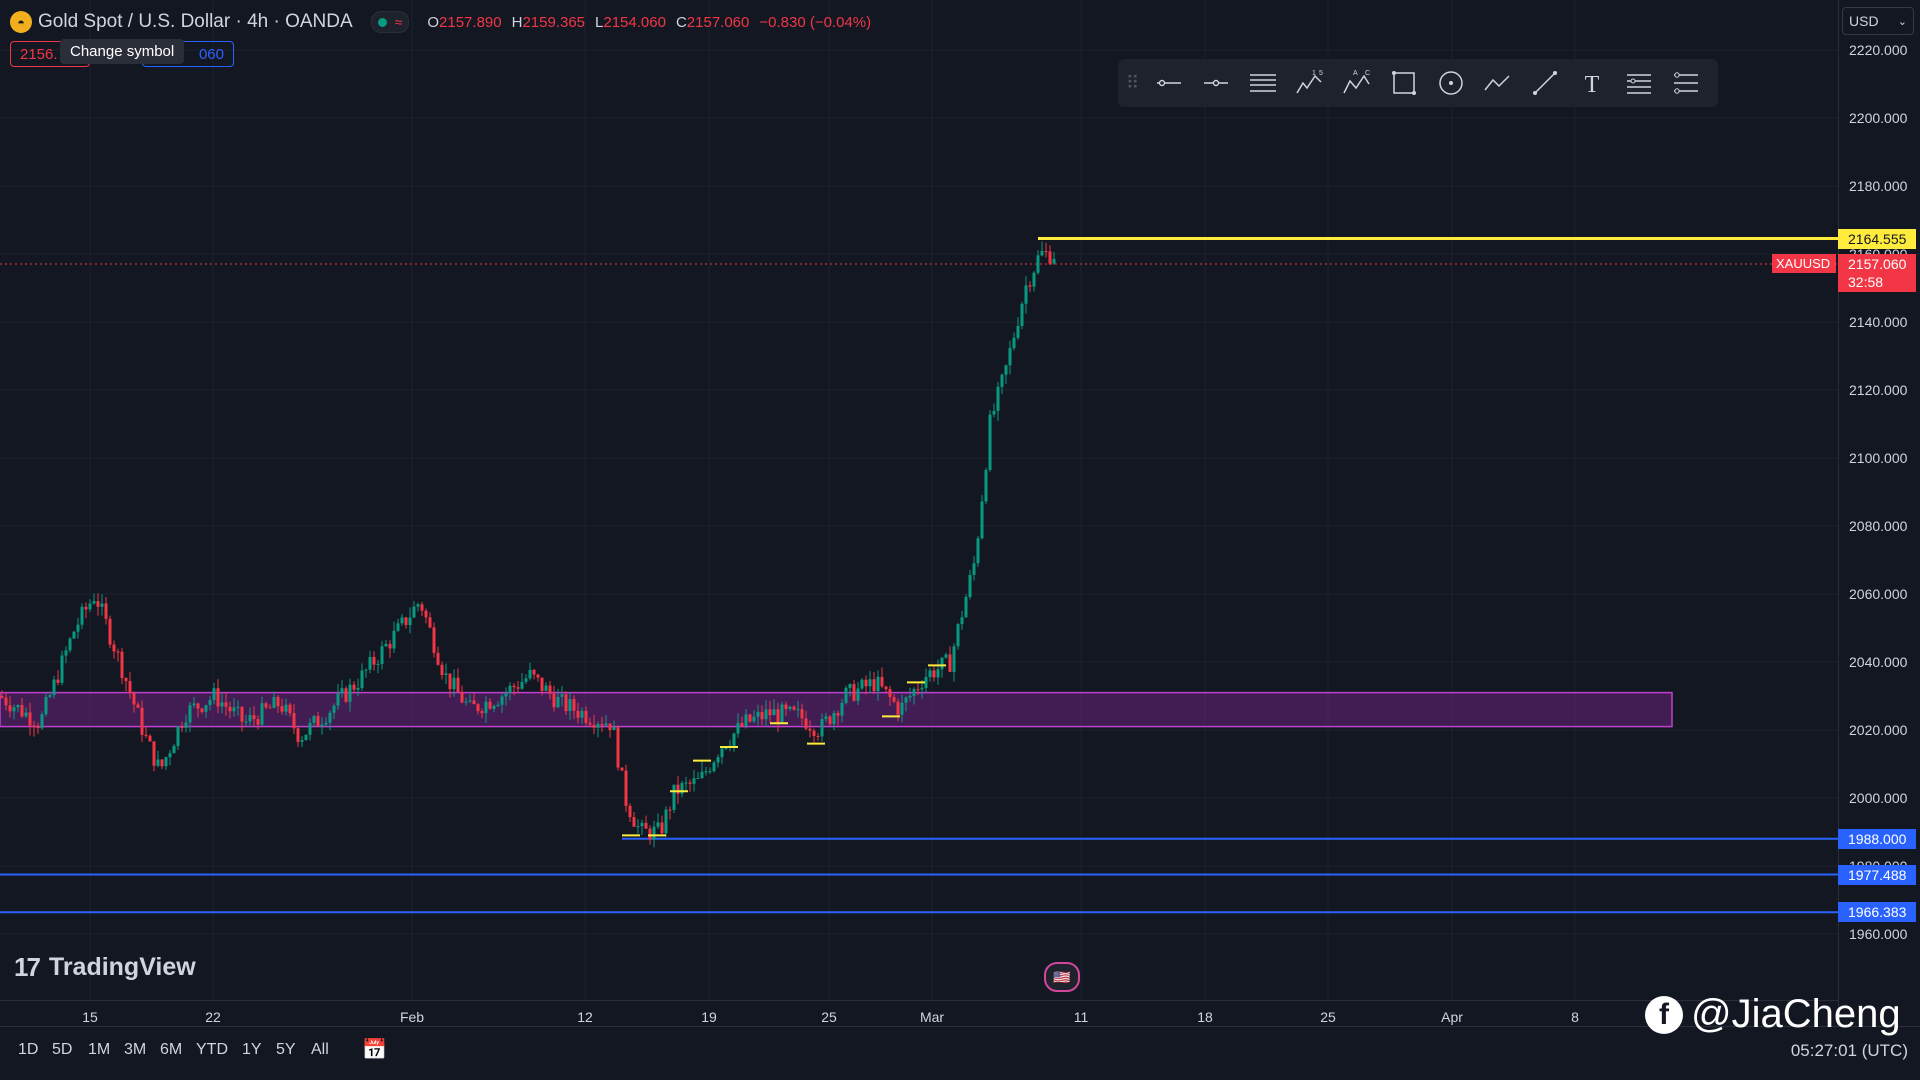  Describe the element at coordinates (517, 22) in the screenshot. I see `high-label: H` at that location.